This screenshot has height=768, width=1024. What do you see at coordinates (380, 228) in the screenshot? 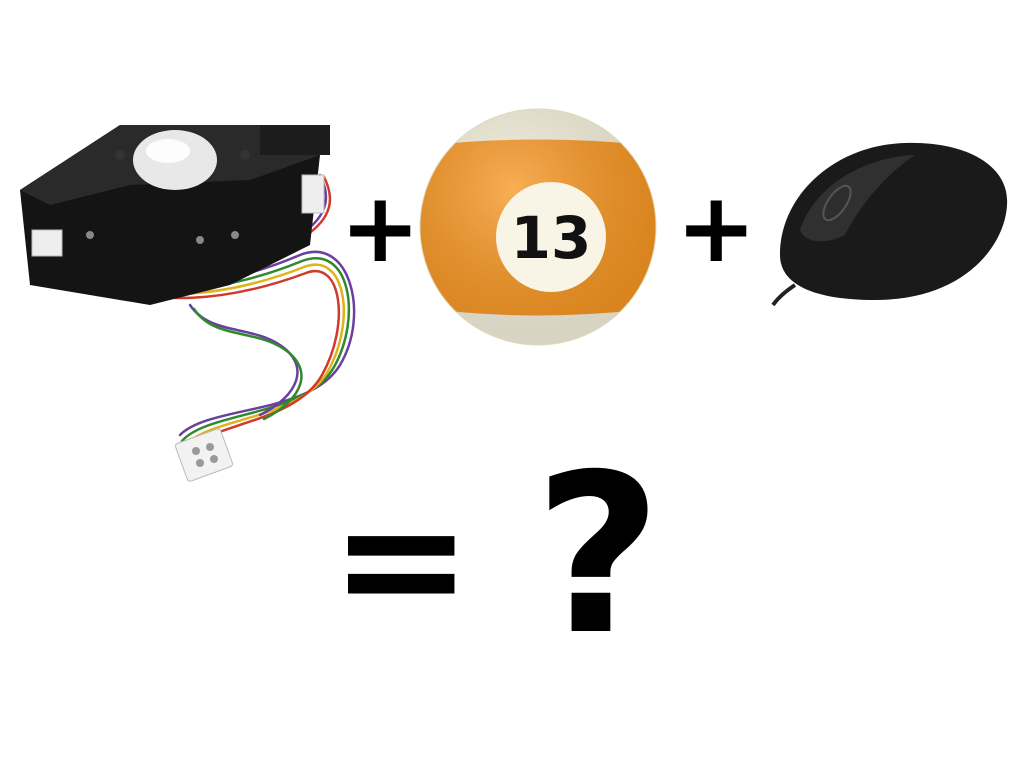
I see `plus-sign-1: +` at bounding box center [380, 228].